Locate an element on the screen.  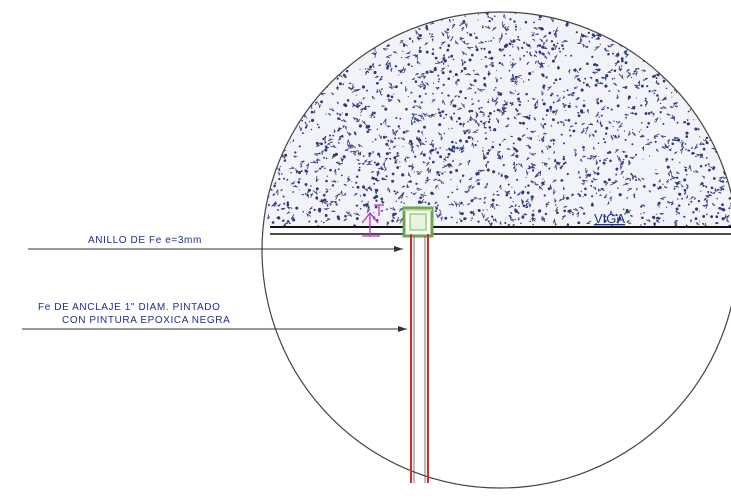
anchor-label-line1: Fe DE ANCLAJE 1" DIAM. PINTADO is located at coordinates (129, 307).